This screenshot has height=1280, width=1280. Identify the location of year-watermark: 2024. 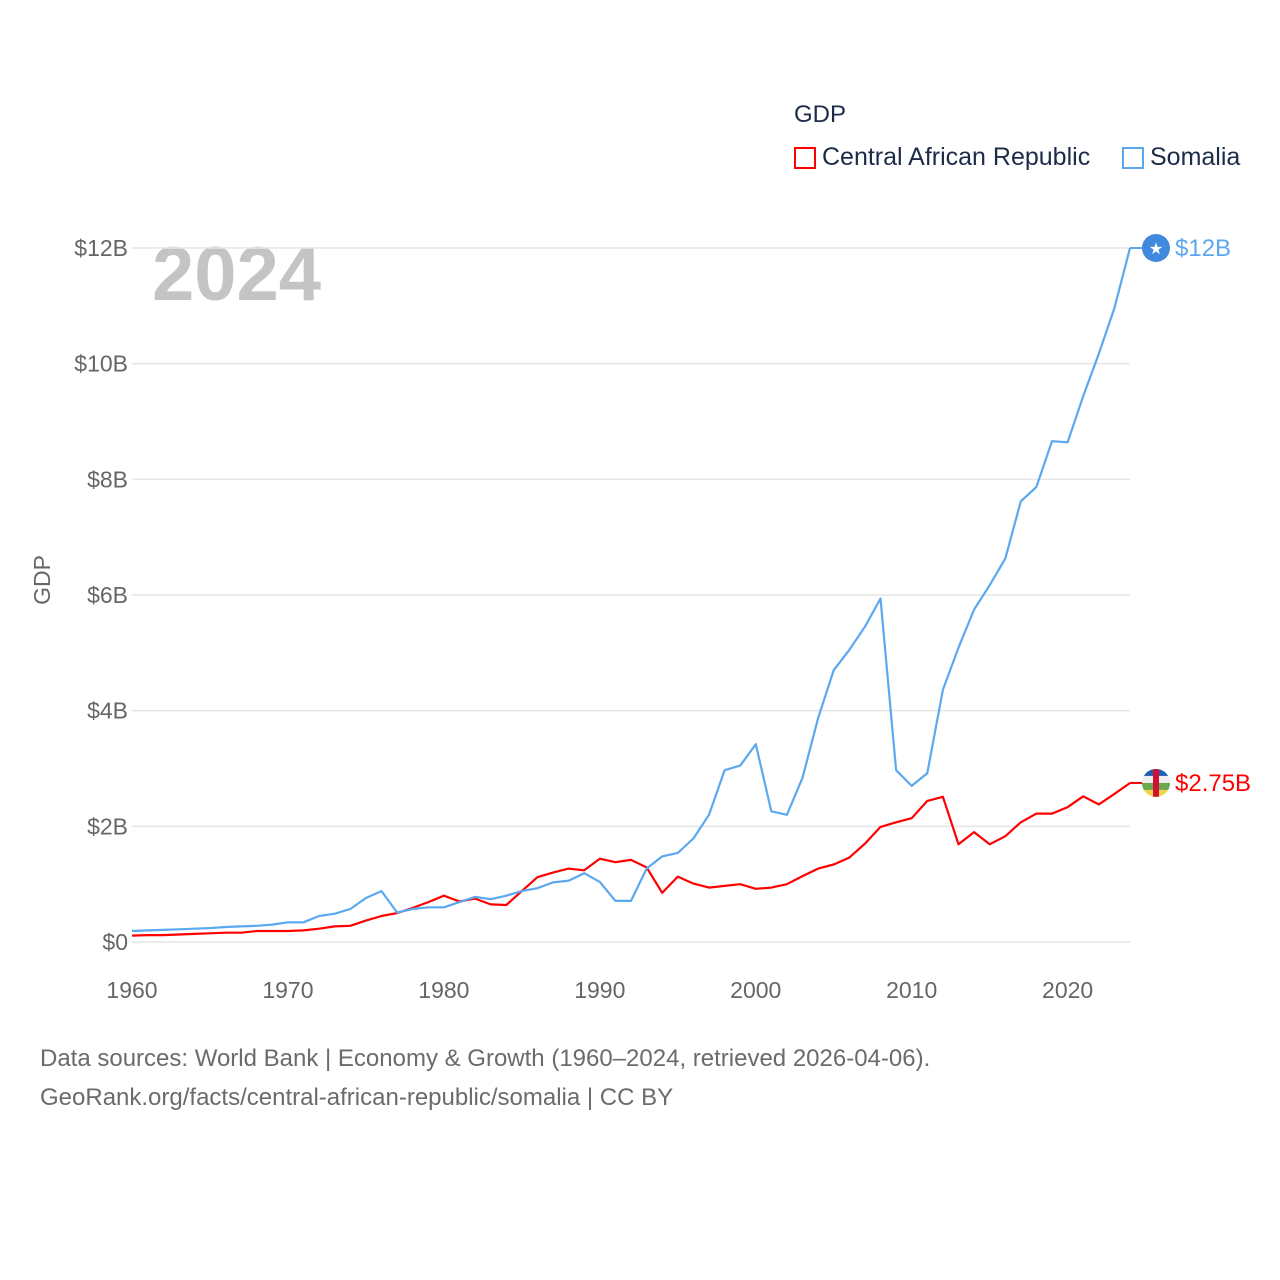
(236, 274).